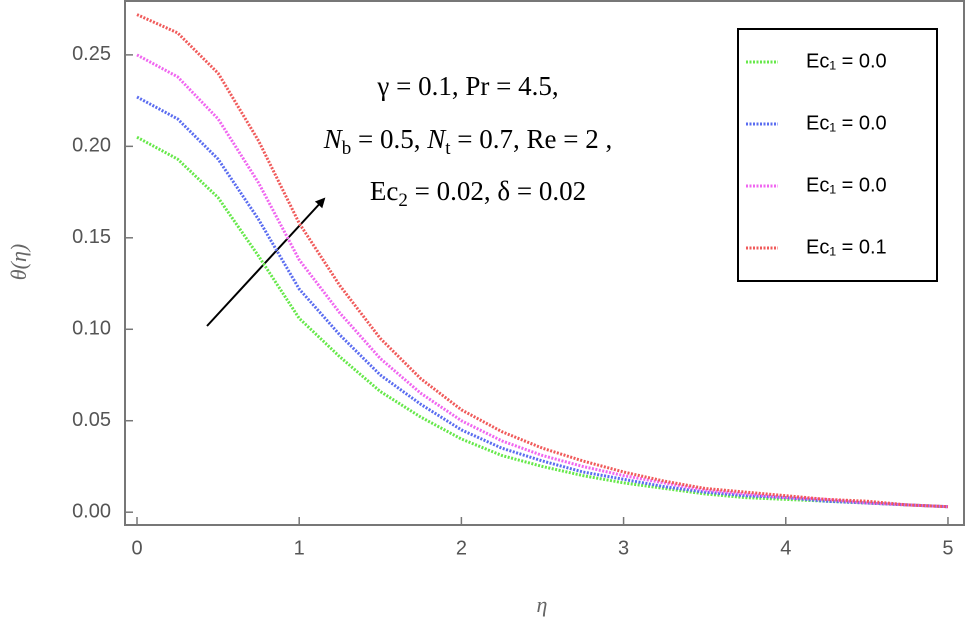  Describe the element at coordinates (91, 54) in the screenshot. I see `y-tick-label: 0.25` at that location.